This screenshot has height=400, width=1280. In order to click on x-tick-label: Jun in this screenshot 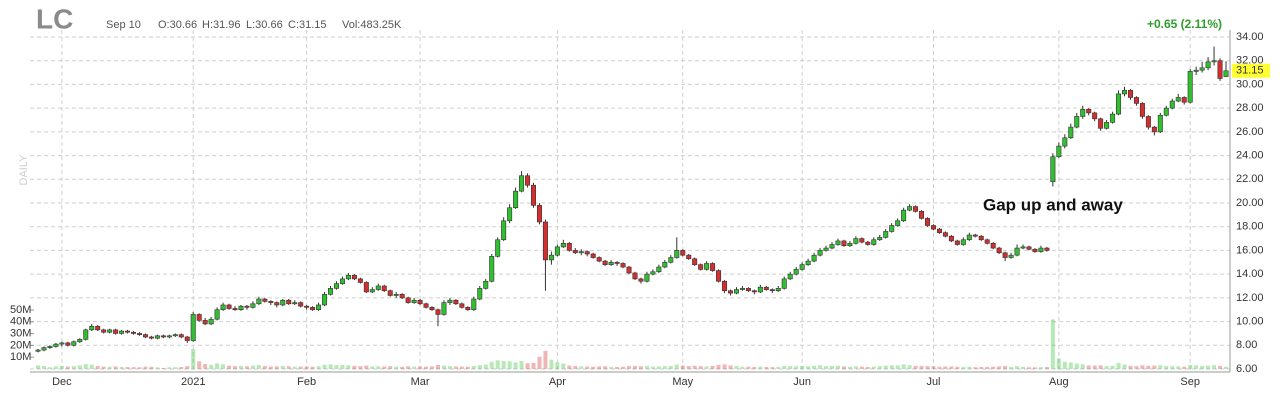, I will do `click(802, 382)`.